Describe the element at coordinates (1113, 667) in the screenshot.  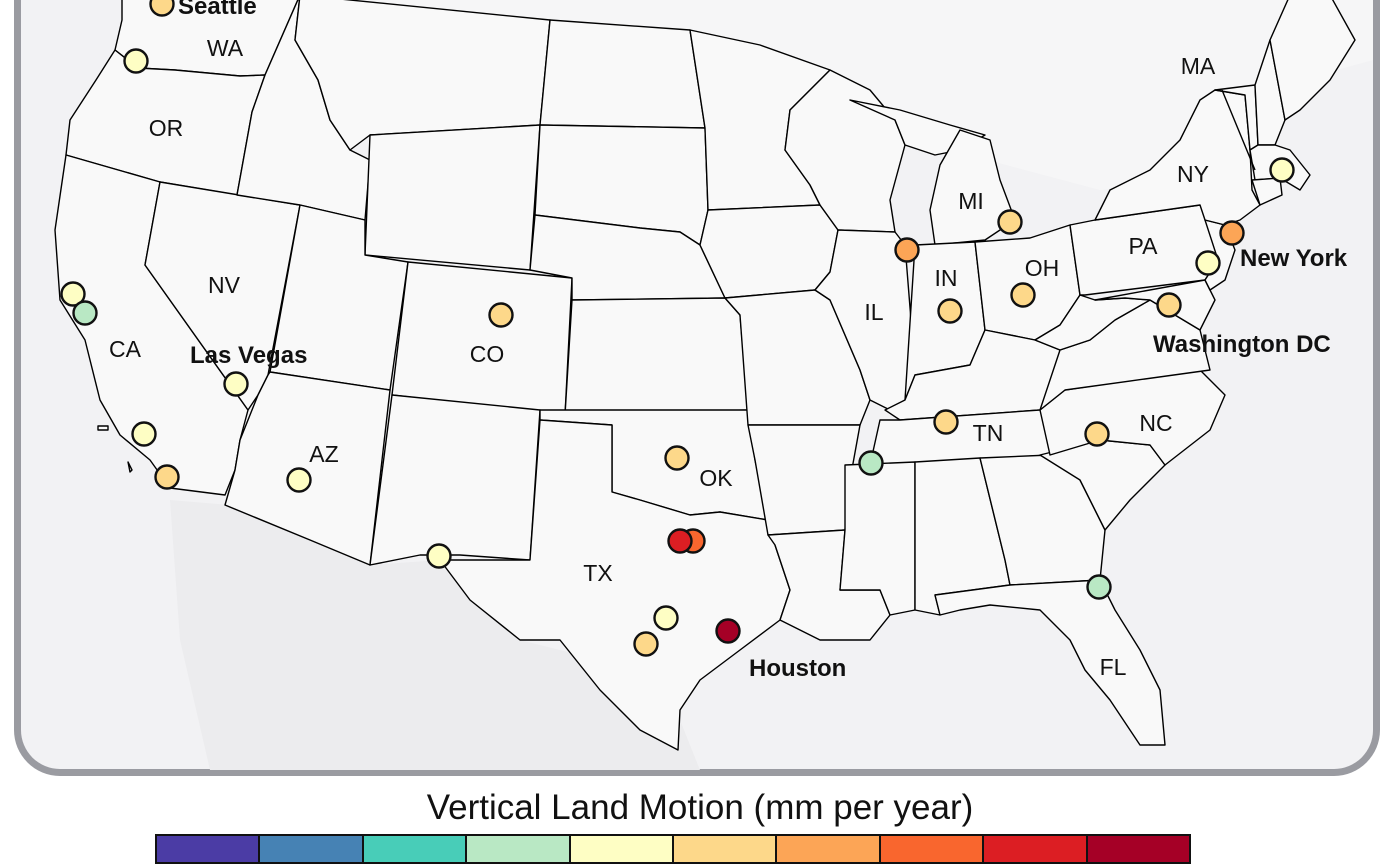
I see `state-label-fl: FL` at that location.